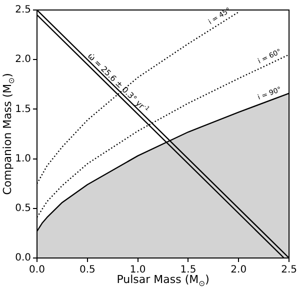 Image resolution: width=299 pixels, height=288 pixels. Describe the element at coordinates (23, 10) in the screenshot. I see `y-tick-label: 2.5` at that location.